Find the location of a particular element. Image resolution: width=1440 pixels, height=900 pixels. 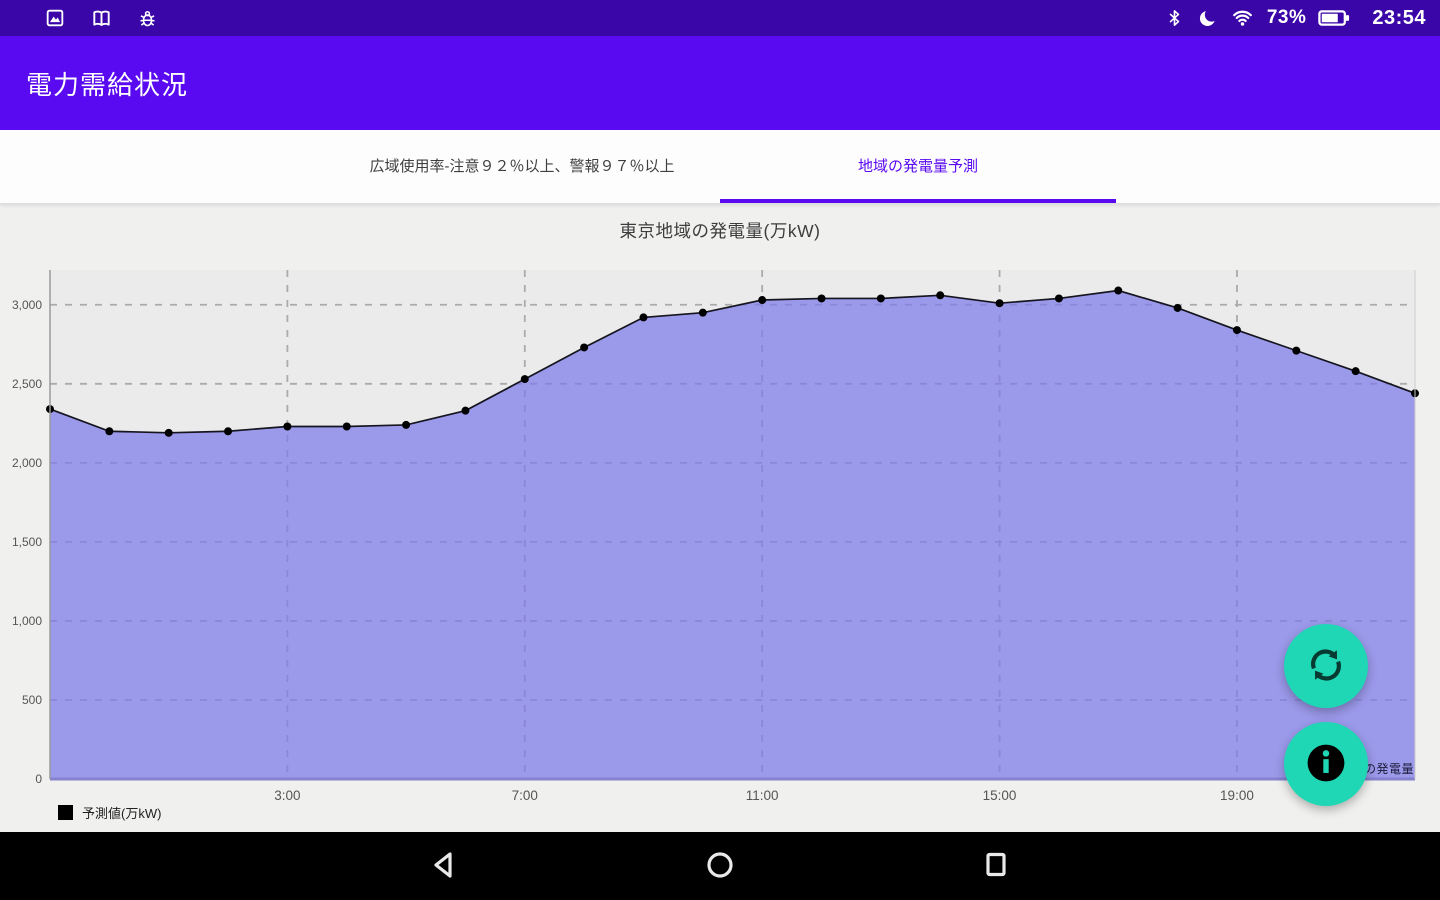

status-bar-notification-icons is located at coordinates (101, 18).